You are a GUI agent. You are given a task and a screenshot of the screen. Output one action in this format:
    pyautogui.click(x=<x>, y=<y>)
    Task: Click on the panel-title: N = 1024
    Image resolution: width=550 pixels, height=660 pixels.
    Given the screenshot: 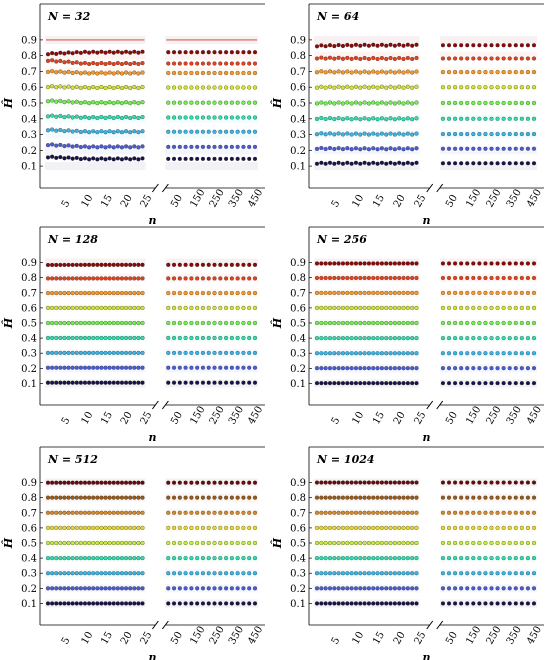 What is the action you would take?
    pyautogui.click(x=345, y=459)
    